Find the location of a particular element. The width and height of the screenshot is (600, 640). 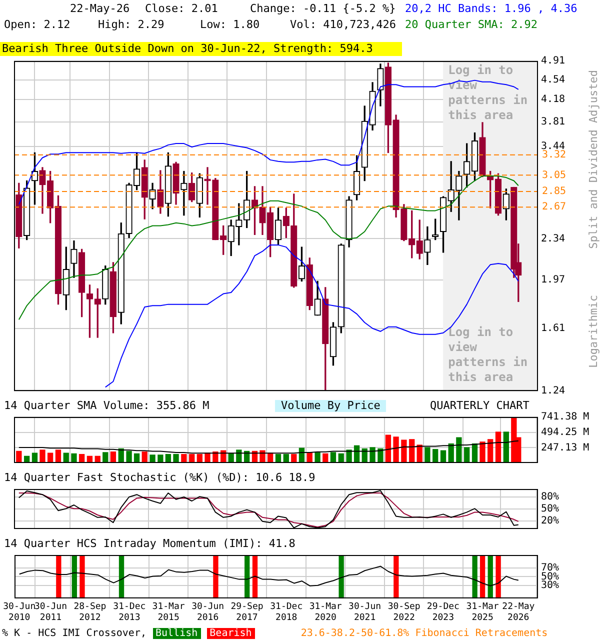

text: % K - HCS IMI Crossover, is located at coordinates (74, 633).